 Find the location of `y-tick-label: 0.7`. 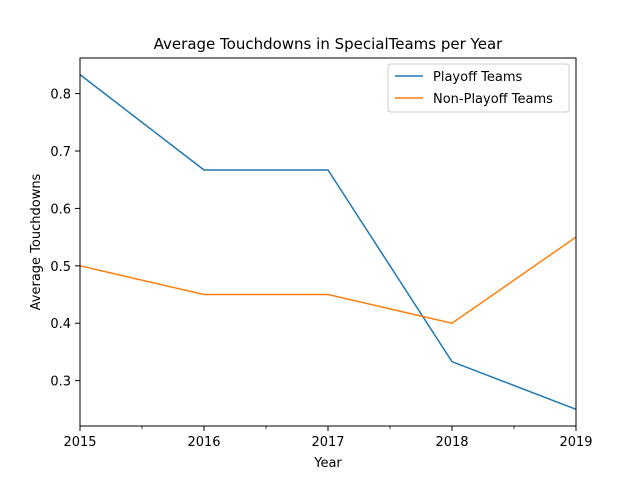

y-tick-label: 0.7 is located at coordinates (60, 152).